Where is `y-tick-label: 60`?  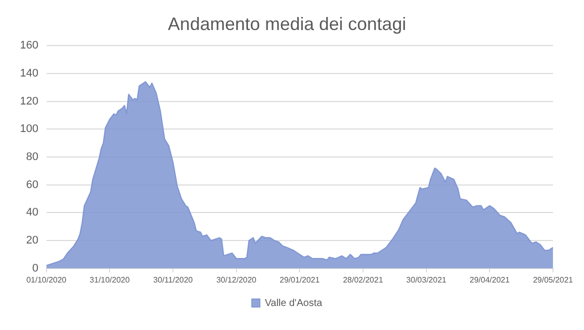
y-tick-label: 60 is located at coordinates (32, 184).